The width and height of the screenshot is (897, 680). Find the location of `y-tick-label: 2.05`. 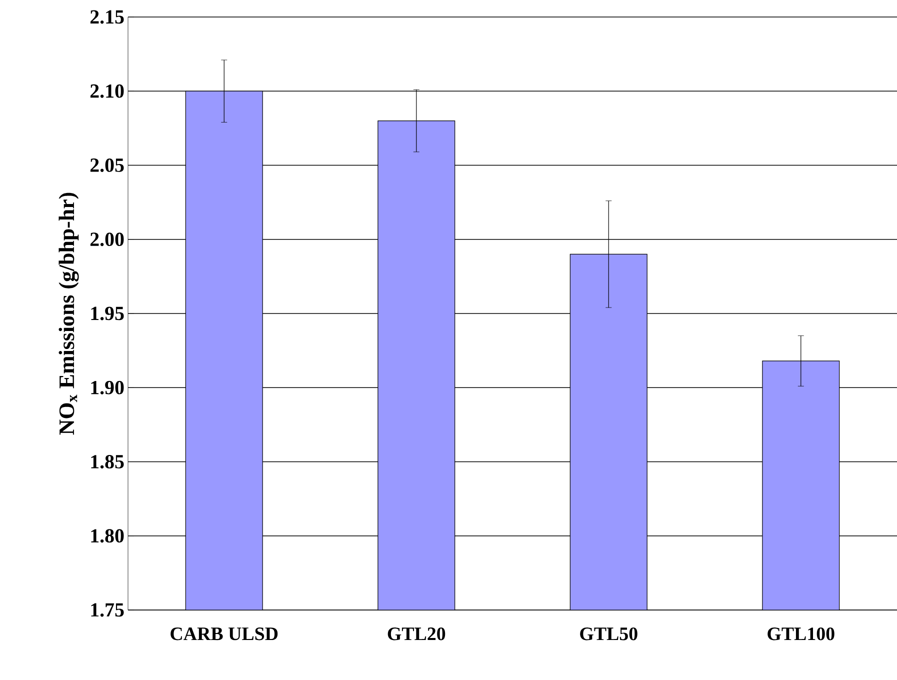

y-tick-label: 2.05 is located at coordinates (107, 165).